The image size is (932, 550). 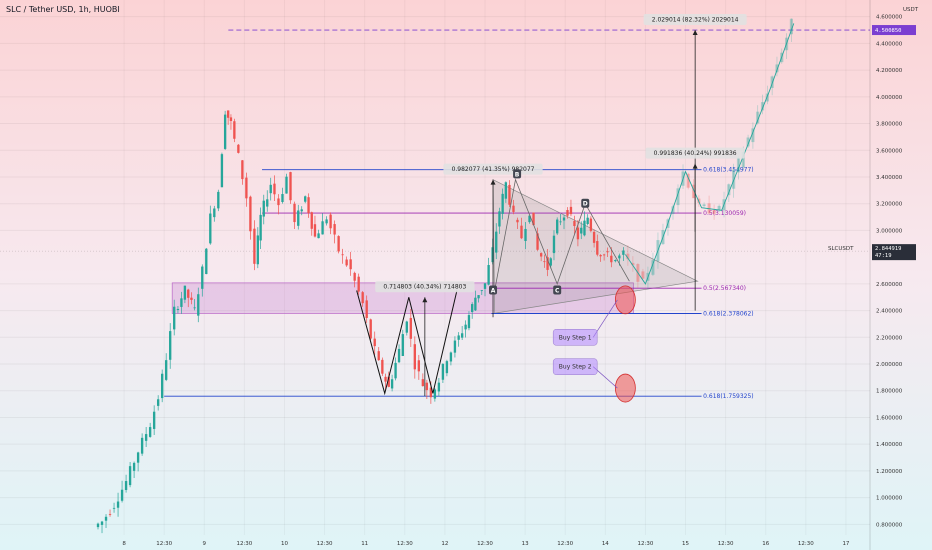 I want to click on measure-arrow, so click(x=425, y=300).